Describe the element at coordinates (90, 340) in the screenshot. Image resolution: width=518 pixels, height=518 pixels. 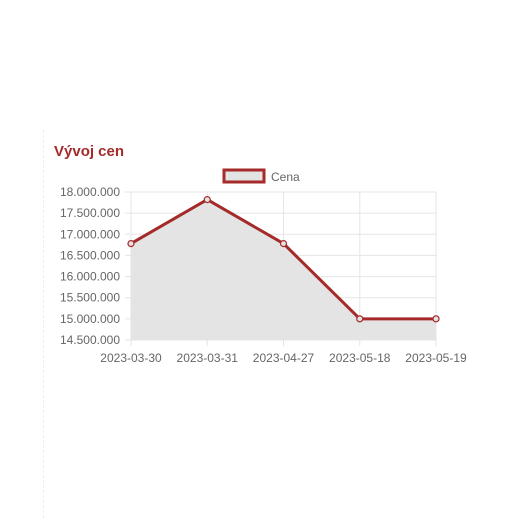
I see `y-tick-label: 14.500.000` at that location.